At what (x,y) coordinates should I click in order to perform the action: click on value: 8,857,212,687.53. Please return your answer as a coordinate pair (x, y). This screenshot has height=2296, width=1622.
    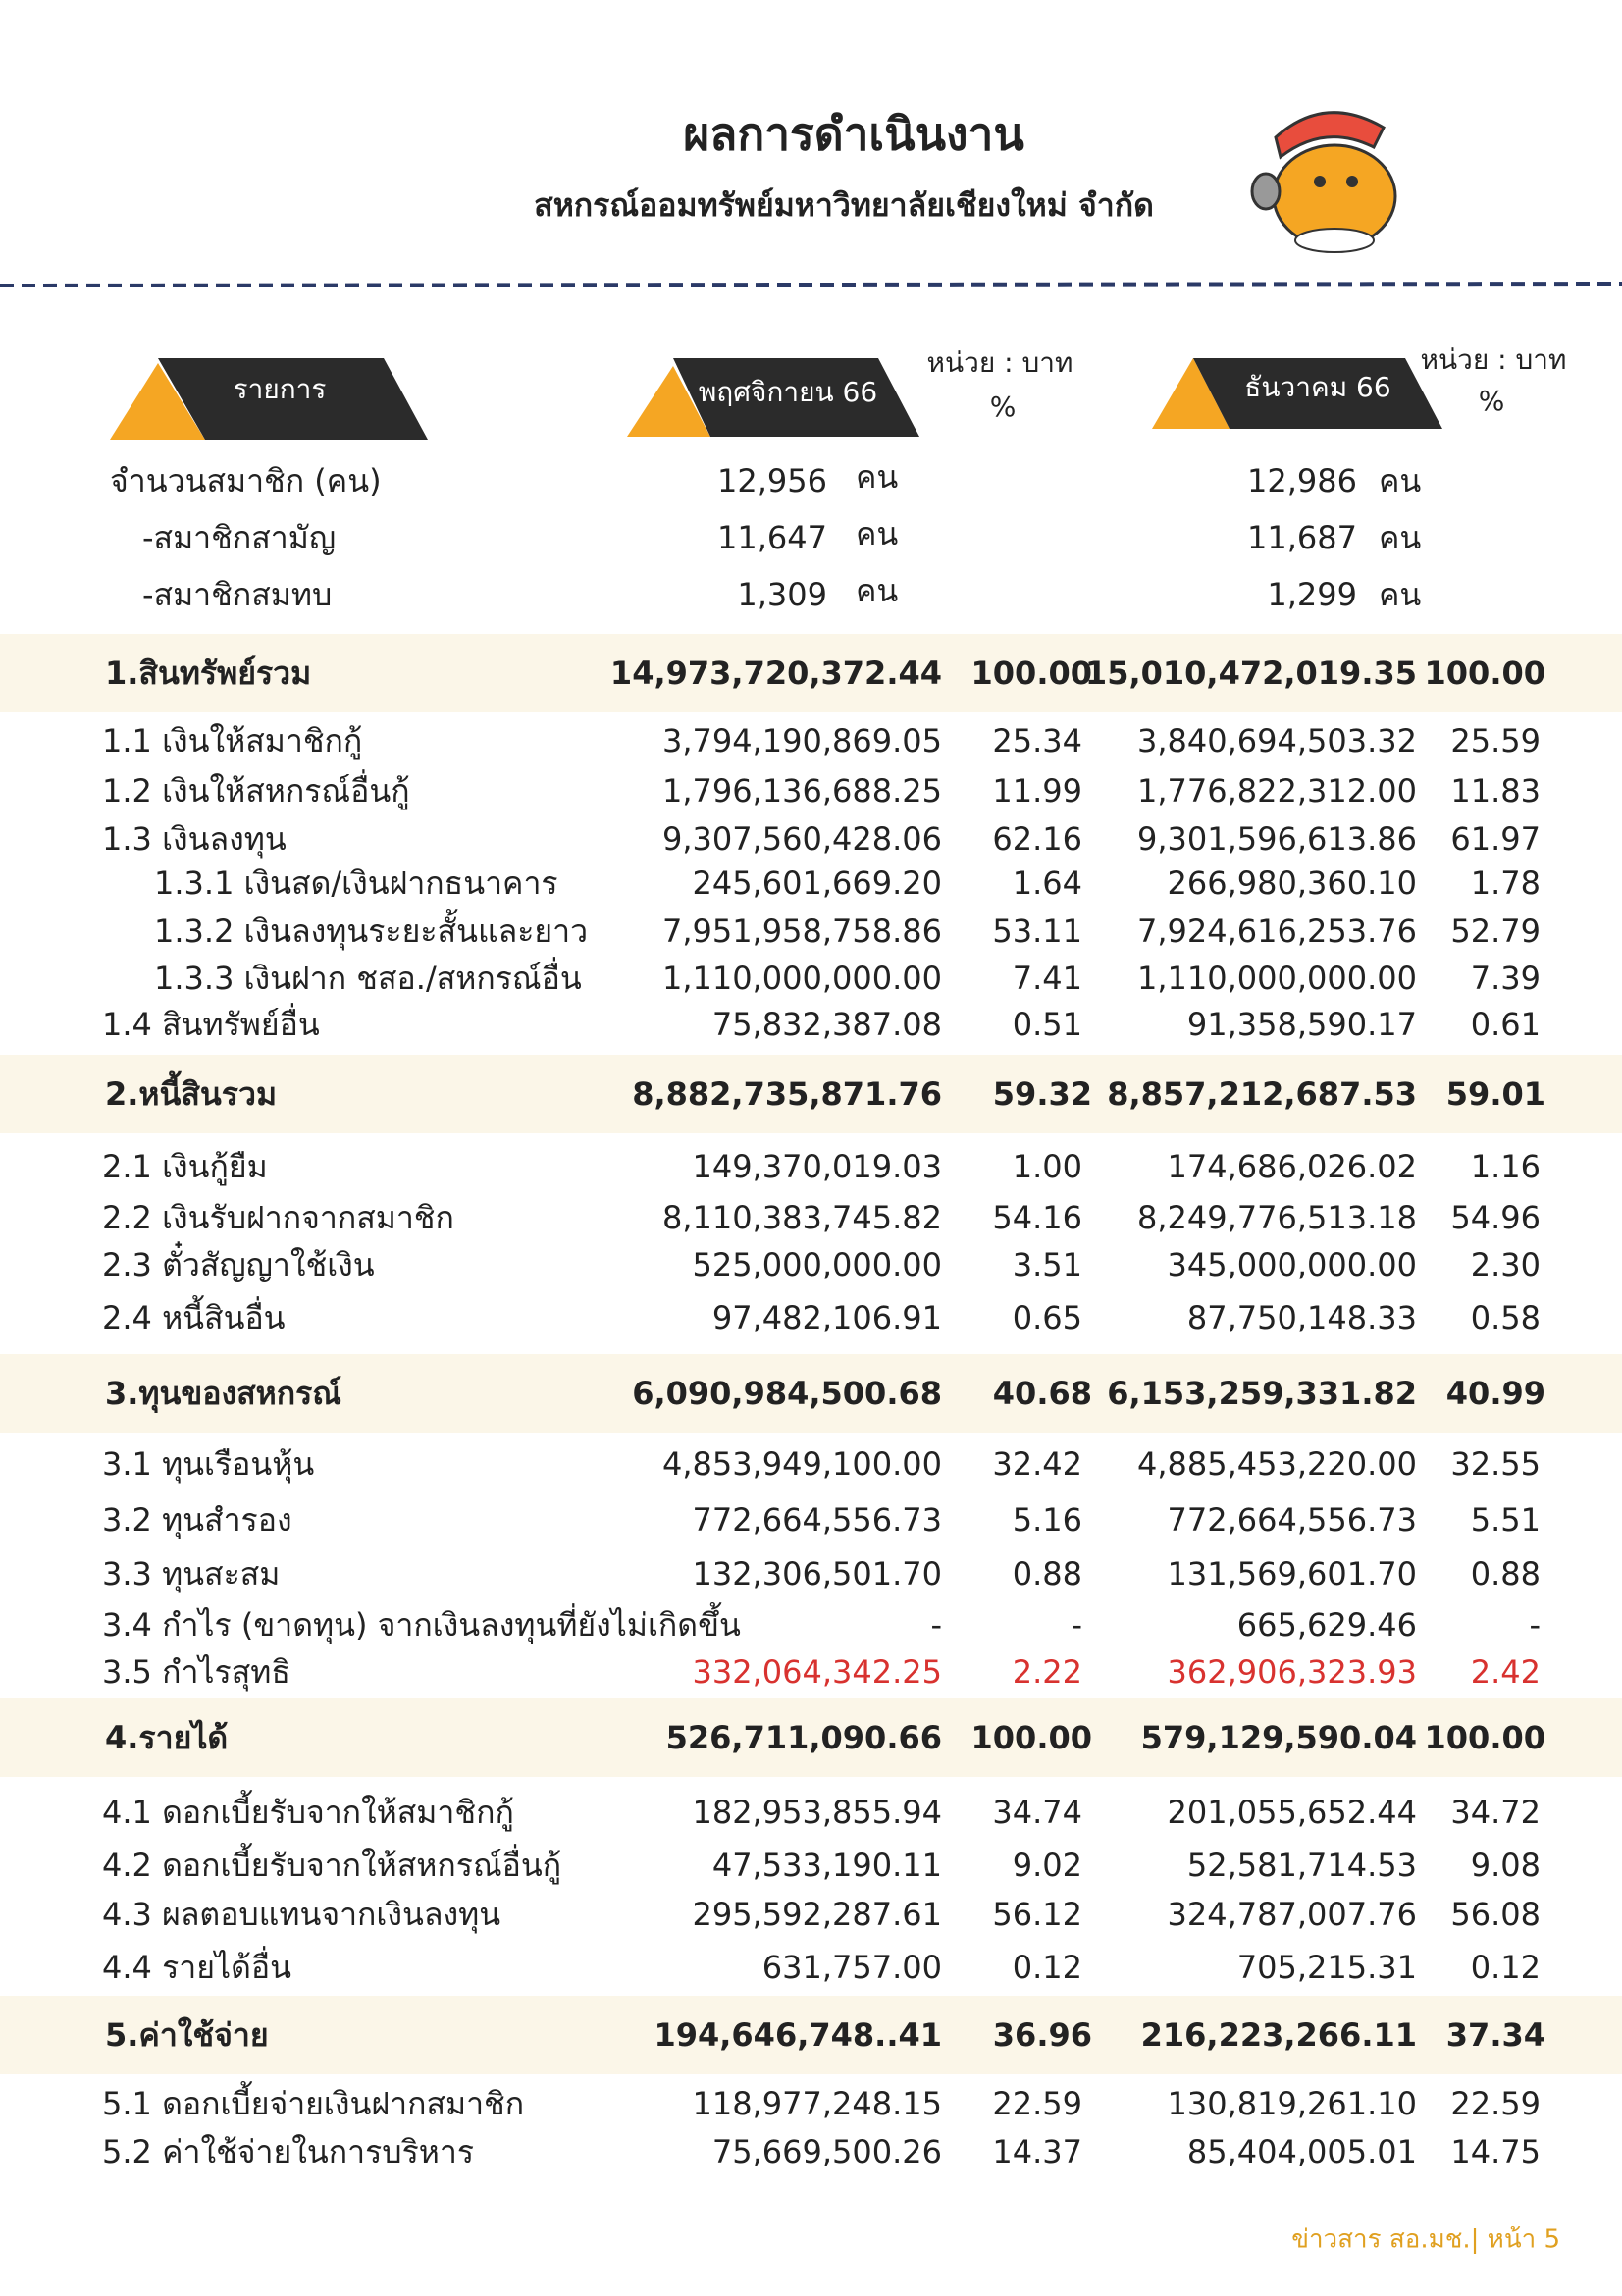
    Looking at the image, I should click on (1262, 1093).